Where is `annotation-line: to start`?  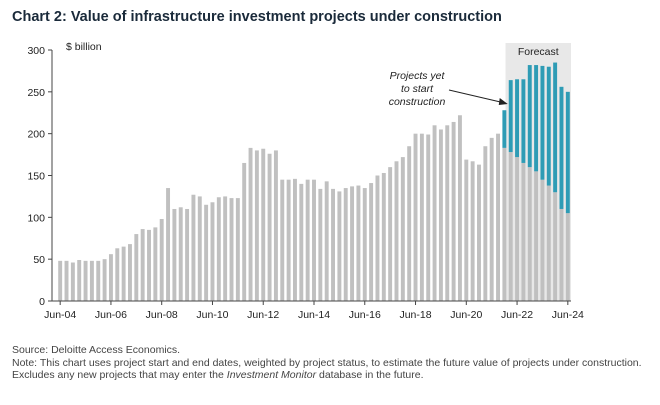
annotation-line: to start is located at coordinates (417, 89).